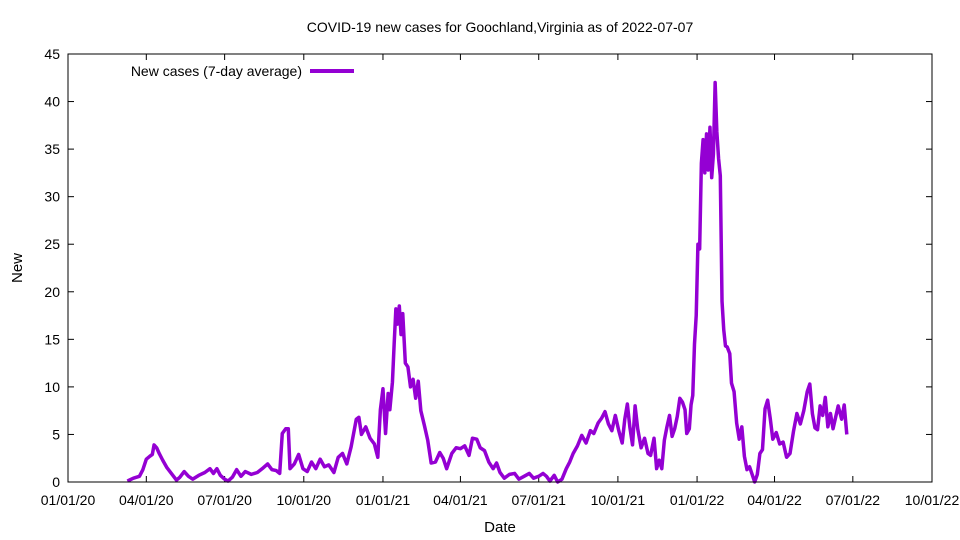 The width and height of the screenshot is (960, 540). I want to click on y-tick-label: 5, so click(56, 434).